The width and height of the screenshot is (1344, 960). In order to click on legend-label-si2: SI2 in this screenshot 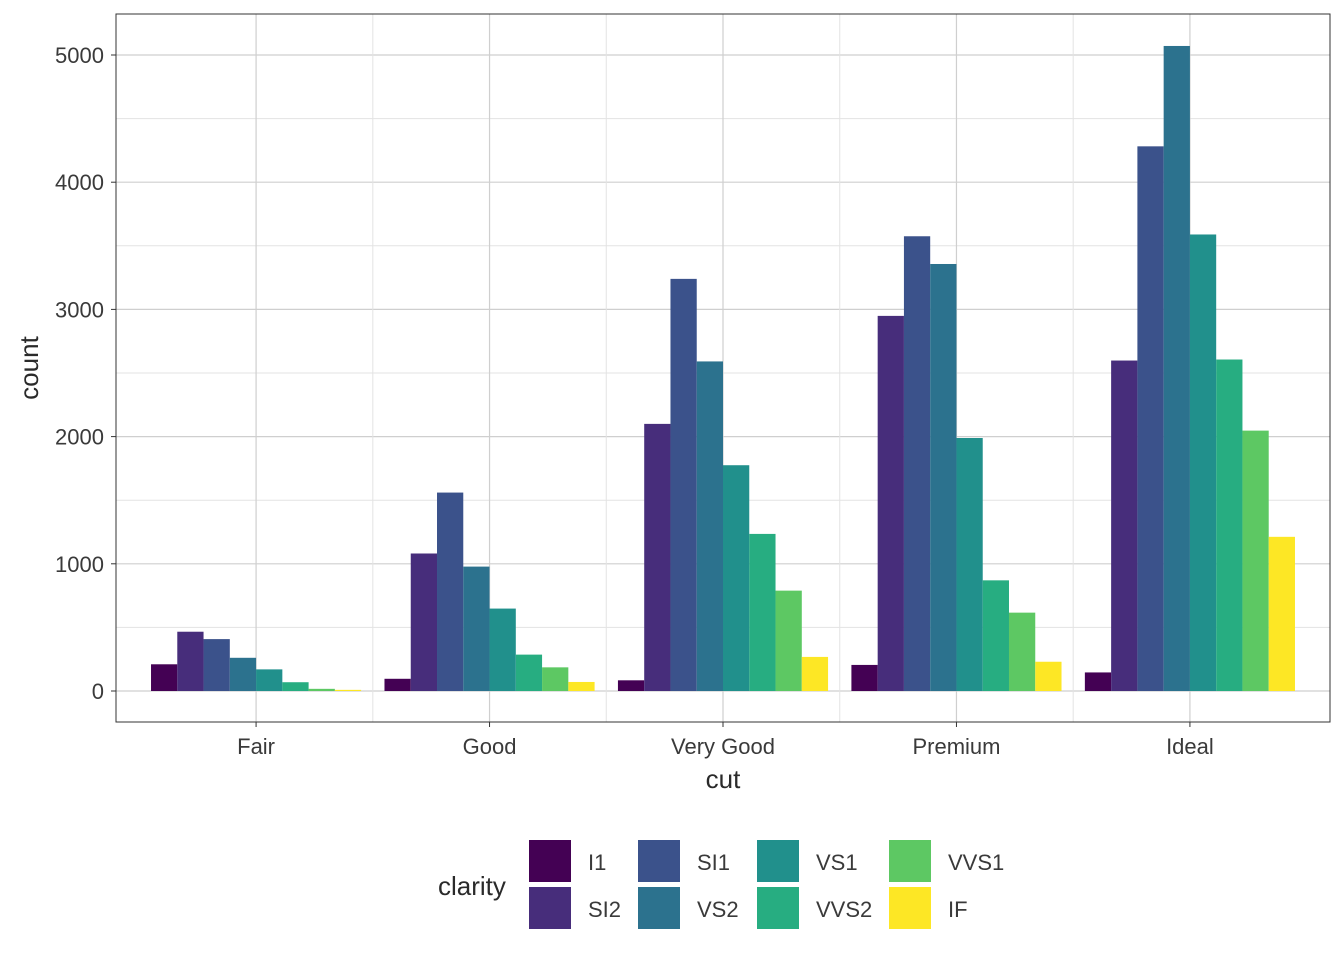, I will do `click(604, 909)`.